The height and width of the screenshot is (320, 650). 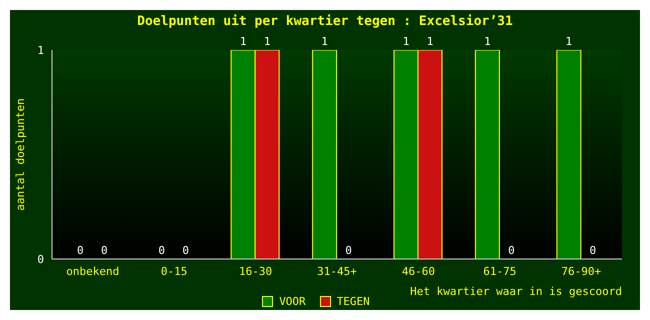 I want to click on legend-label: VOOR, so click(x=292, y=301).